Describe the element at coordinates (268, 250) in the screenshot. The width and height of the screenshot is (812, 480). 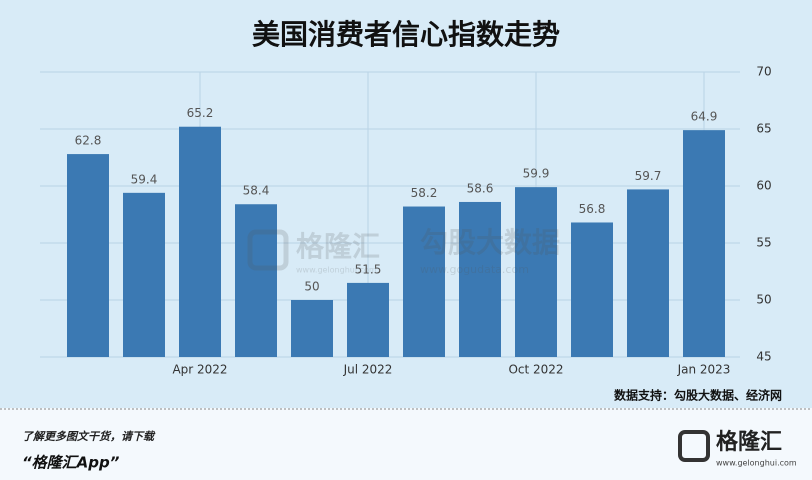
I see `watermark-icon` at that location.